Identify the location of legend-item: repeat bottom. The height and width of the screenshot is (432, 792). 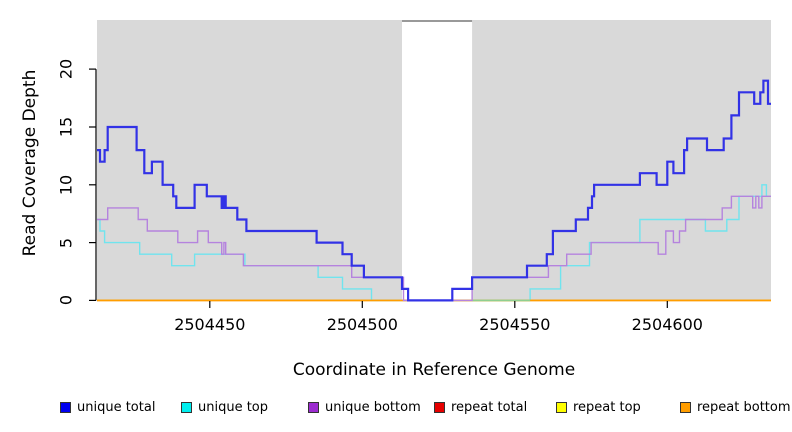
(735, 407).